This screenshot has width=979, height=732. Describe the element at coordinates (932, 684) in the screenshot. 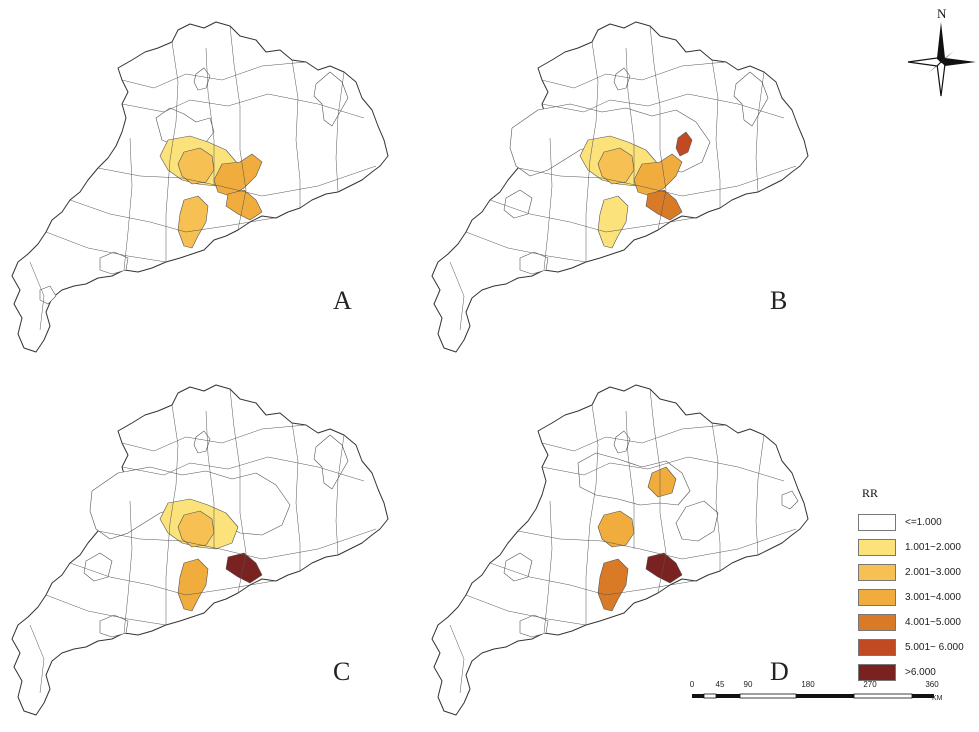

I see `scale-tick-label: 360` at that location.